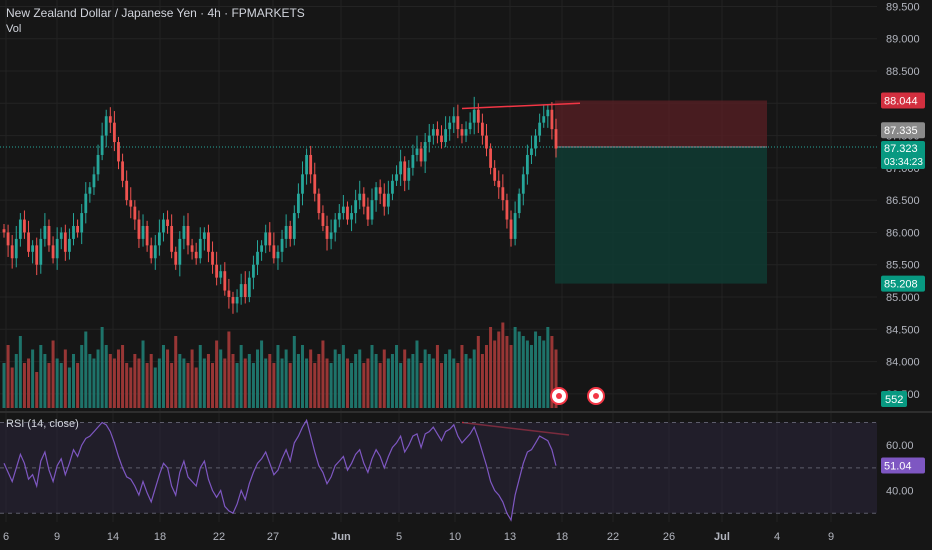 This screenshot has height=550, width=932. What do you see at coordinates (901, 285) in the screenshot?
I see `take-profit-label: 85.208` at bounding box center [901, 285].